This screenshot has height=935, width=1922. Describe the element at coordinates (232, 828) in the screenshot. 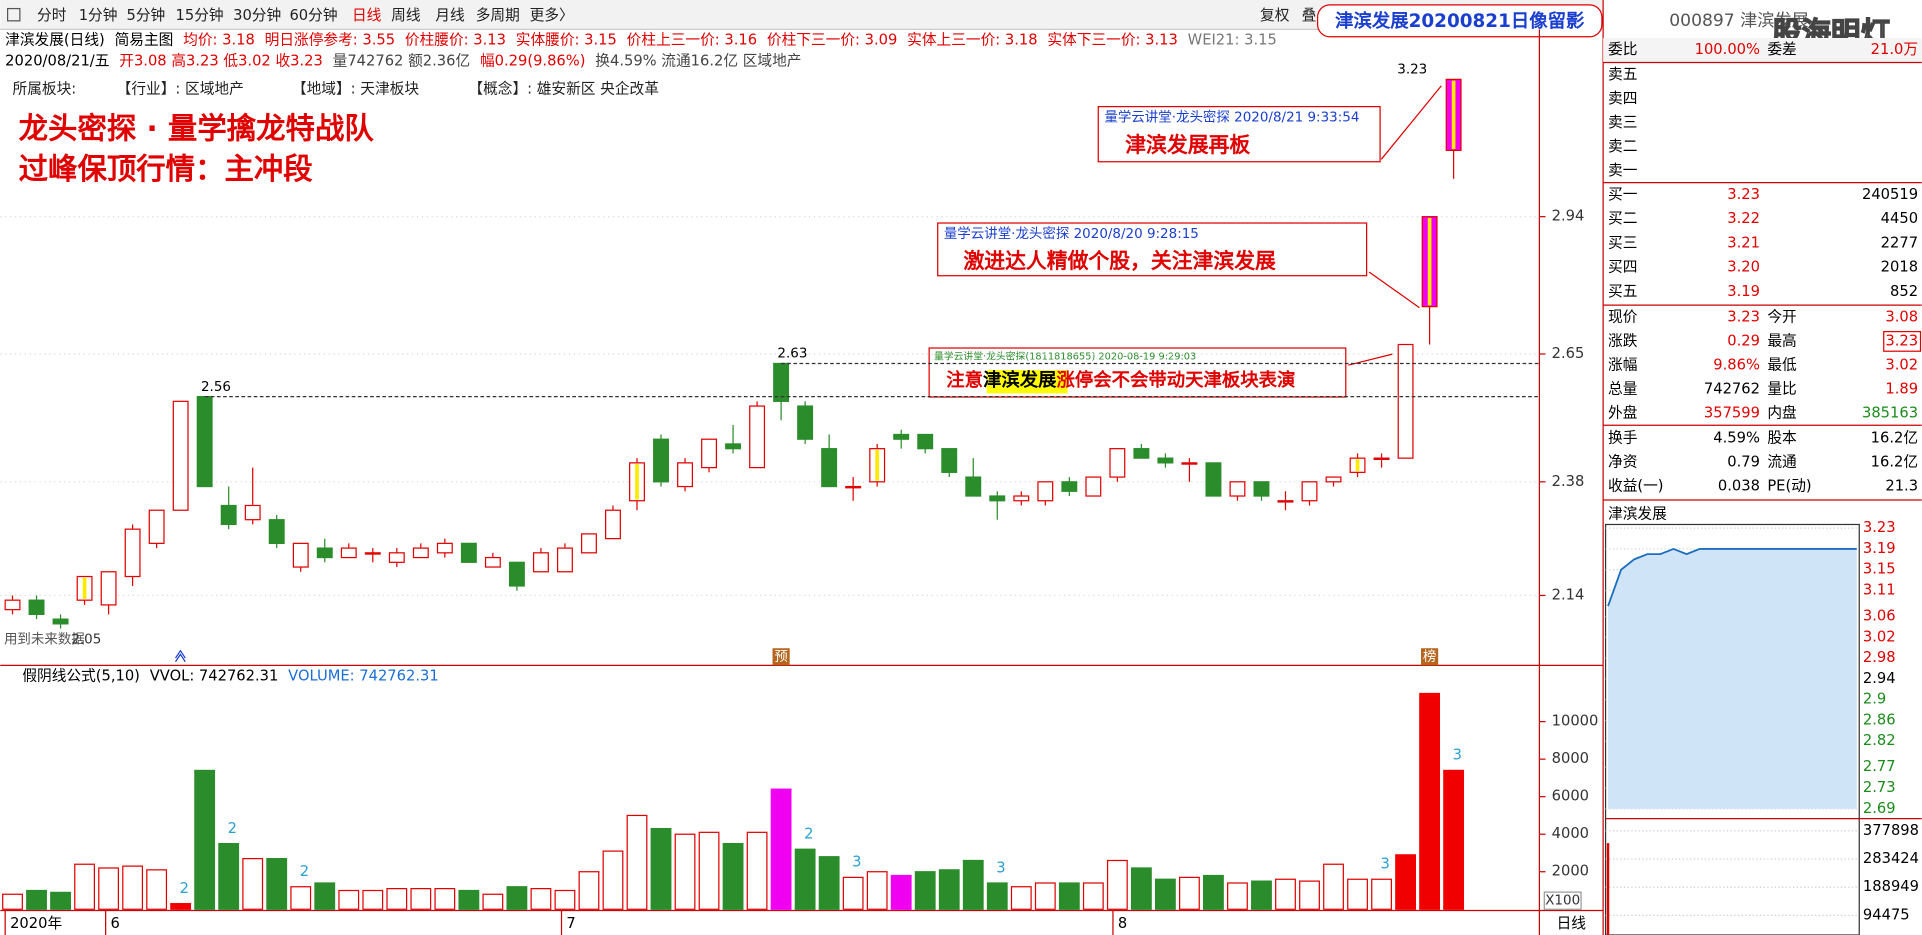

I see `volume-label: 2` at that location.